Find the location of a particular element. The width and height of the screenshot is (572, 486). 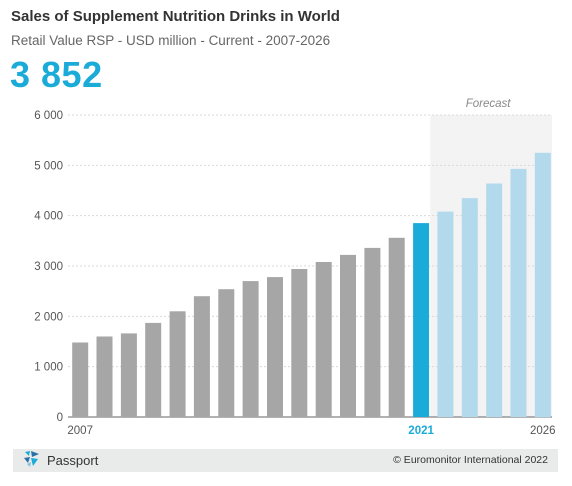

passport-icon is located at coordinates (32, 461).